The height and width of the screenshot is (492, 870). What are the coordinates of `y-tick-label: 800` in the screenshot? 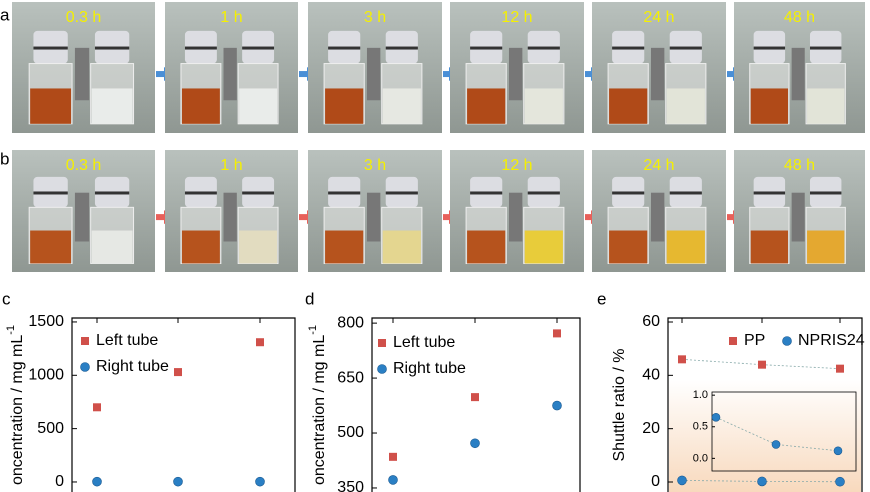 It's located at (350, 322).